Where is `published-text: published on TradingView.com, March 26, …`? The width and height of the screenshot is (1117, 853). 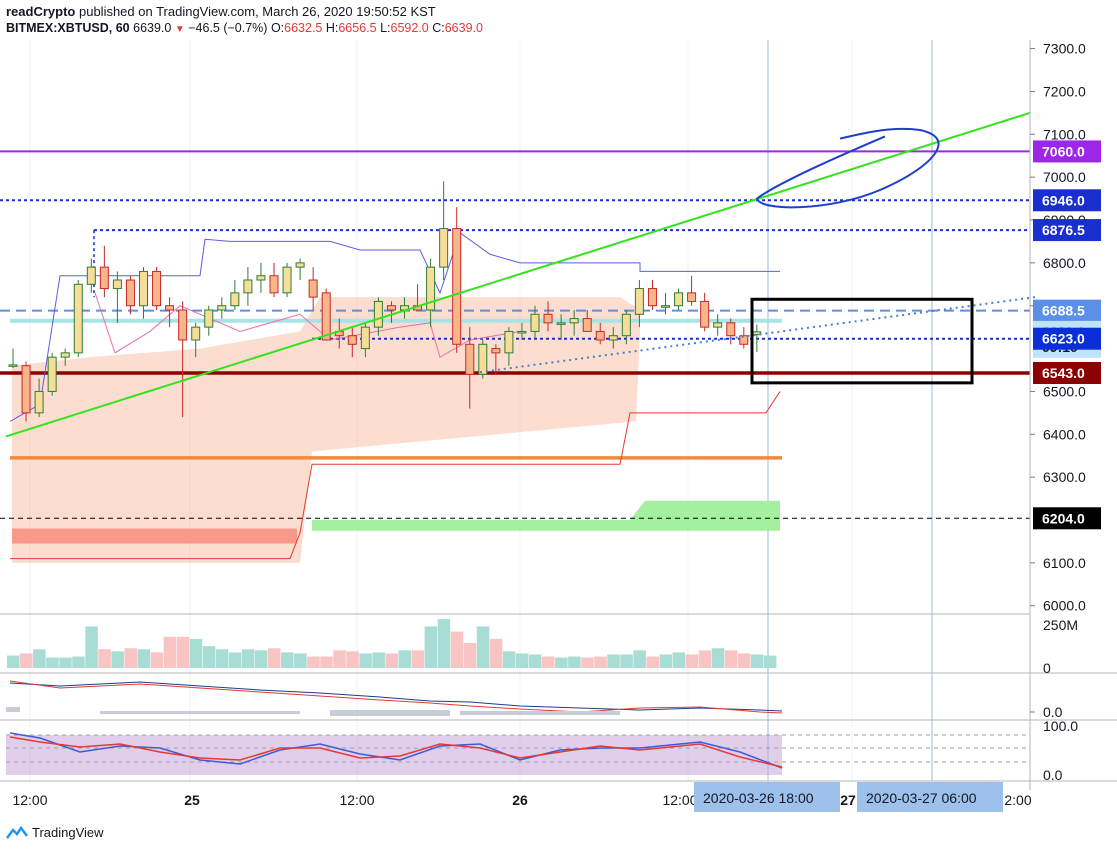 published-text: published on TradingView.com, March 26, … is located at coordinates (257, 11).